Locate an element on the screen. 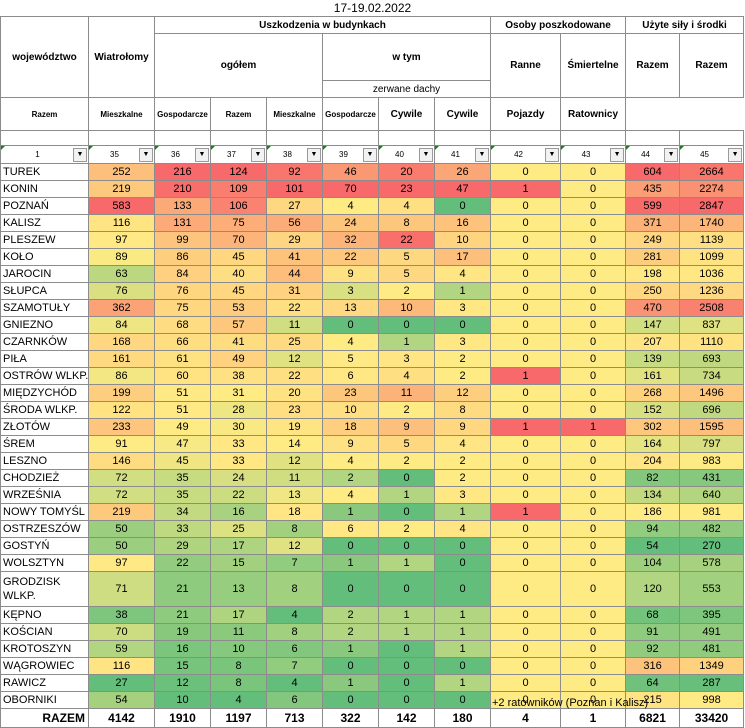 The image size is (745, 728). header-uszkodzenia: Uszkodzenia w budynkach is located at coordinates (322, 25).